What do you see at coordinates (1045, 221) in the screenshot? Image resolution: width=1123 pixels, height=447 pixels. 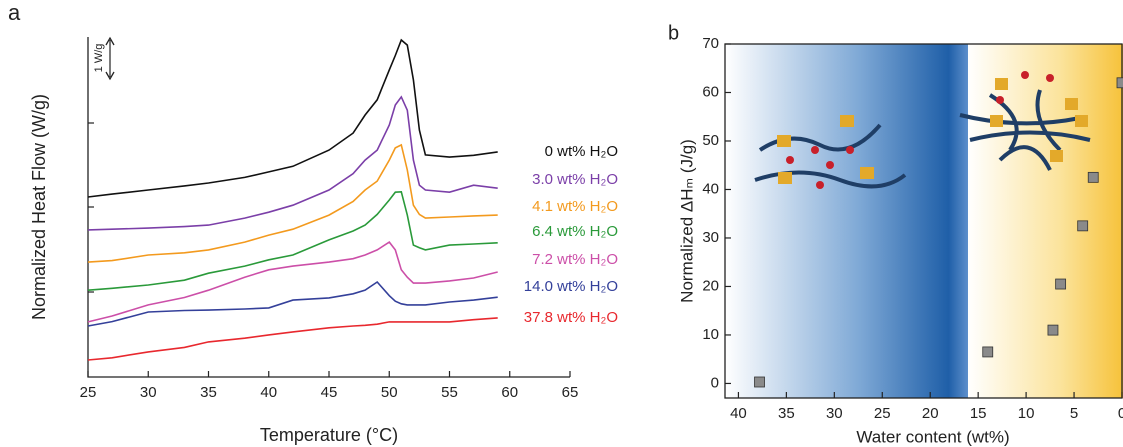 I see `background-region` at bounding box center [1045, 221].